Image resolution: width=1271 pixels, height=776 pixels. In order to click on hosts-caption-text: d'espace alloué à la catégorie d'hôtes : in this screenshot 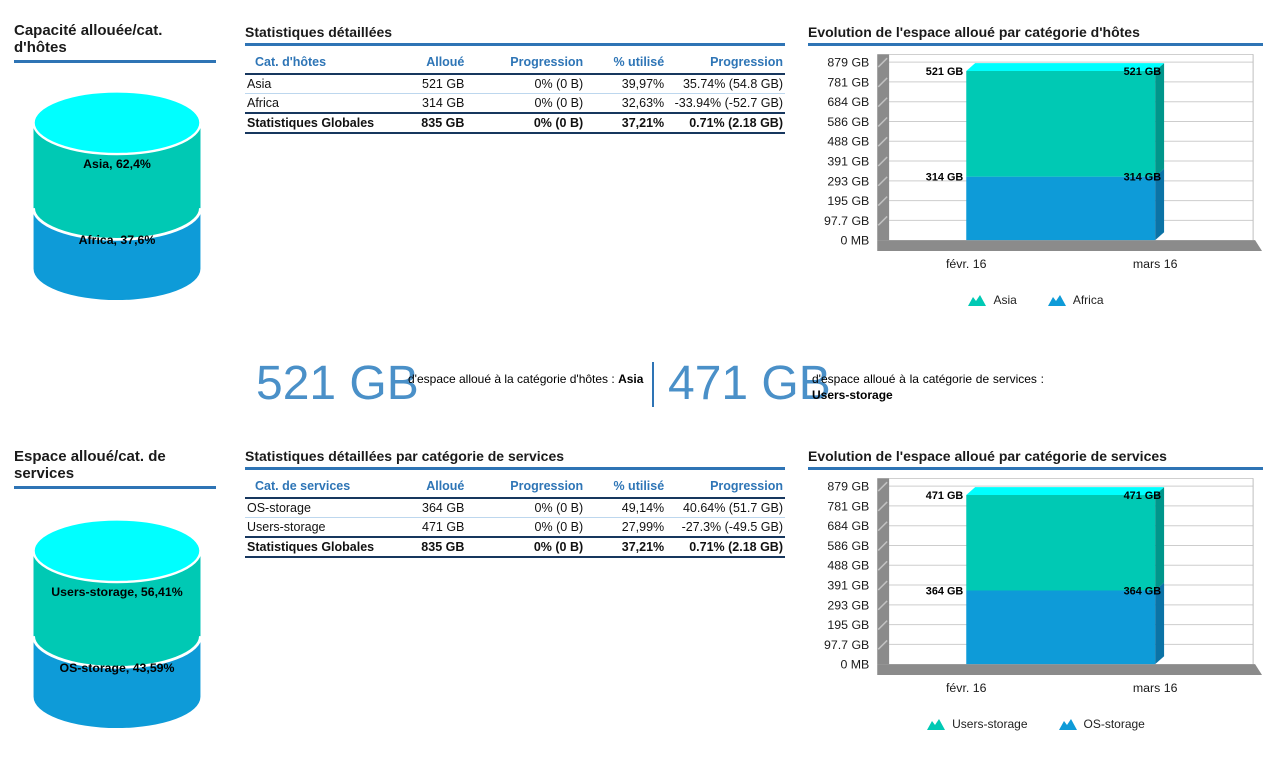, I will do `click(511, 379)`.